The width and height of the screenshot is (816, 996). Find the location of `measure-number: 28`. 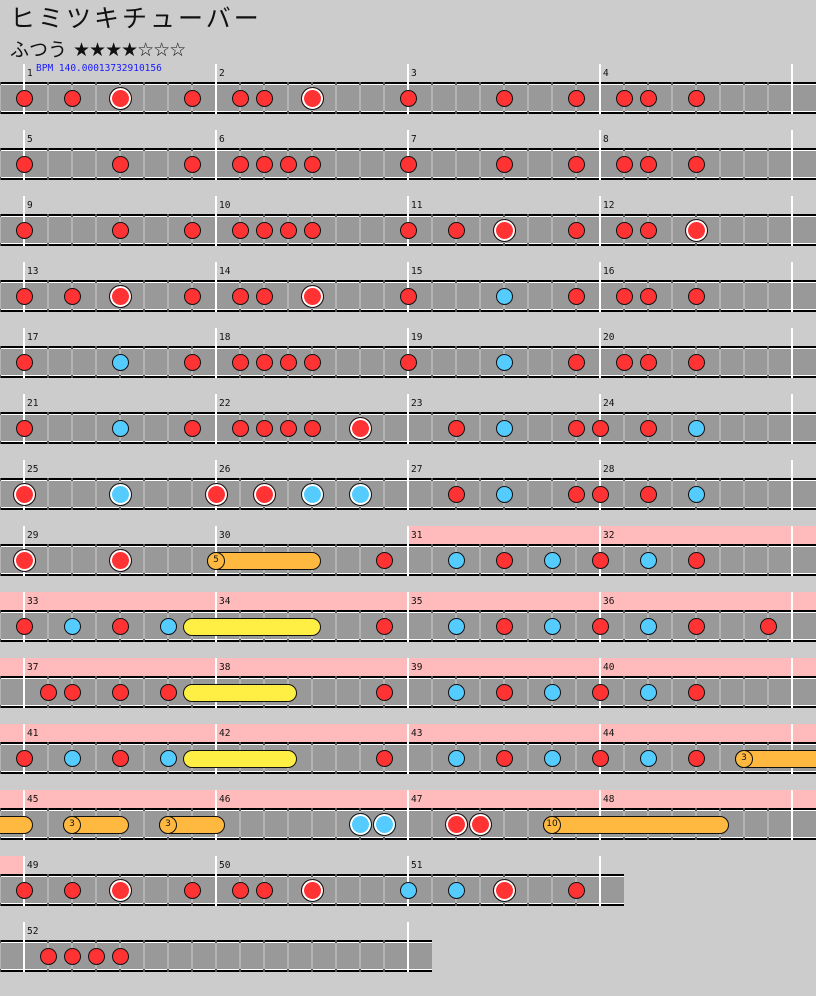

measure-number: 28 is located at coordinates (609, 469).